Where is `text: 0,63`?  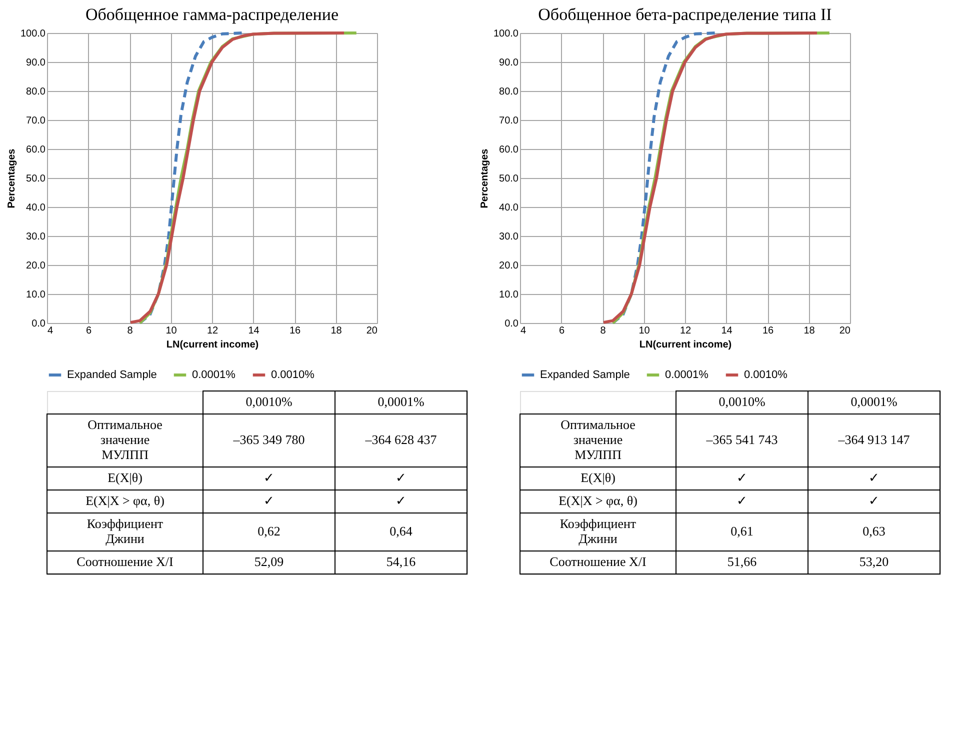 text: 0,63 is located at coordinates (874, 531).